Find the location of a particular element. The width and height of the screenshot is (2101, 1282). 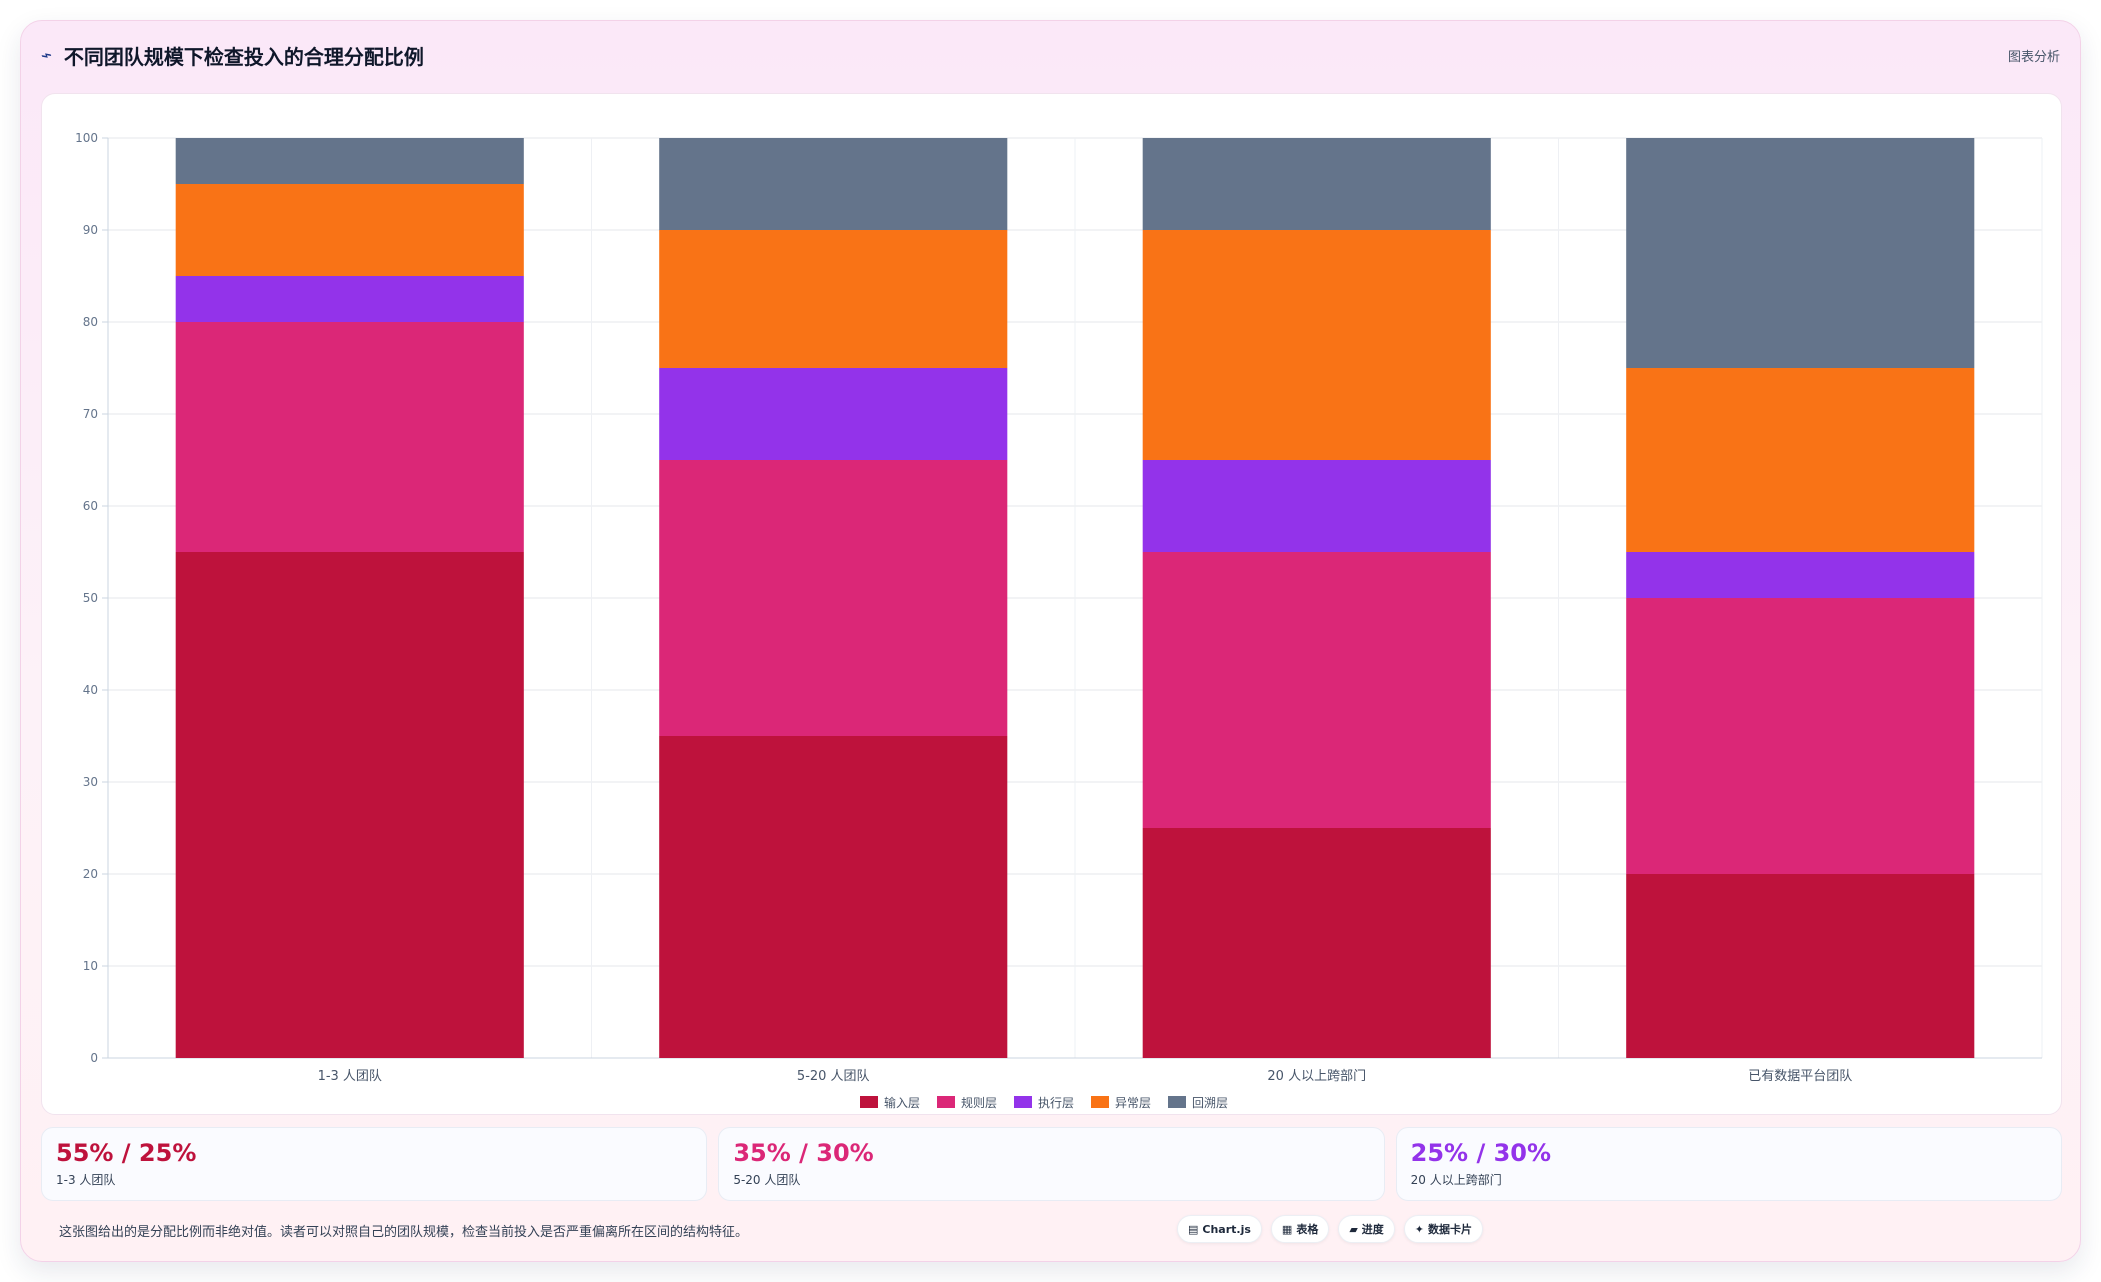

x-tick-label: 20 人以上跨部门 is located at coordinates (1316, 1076).